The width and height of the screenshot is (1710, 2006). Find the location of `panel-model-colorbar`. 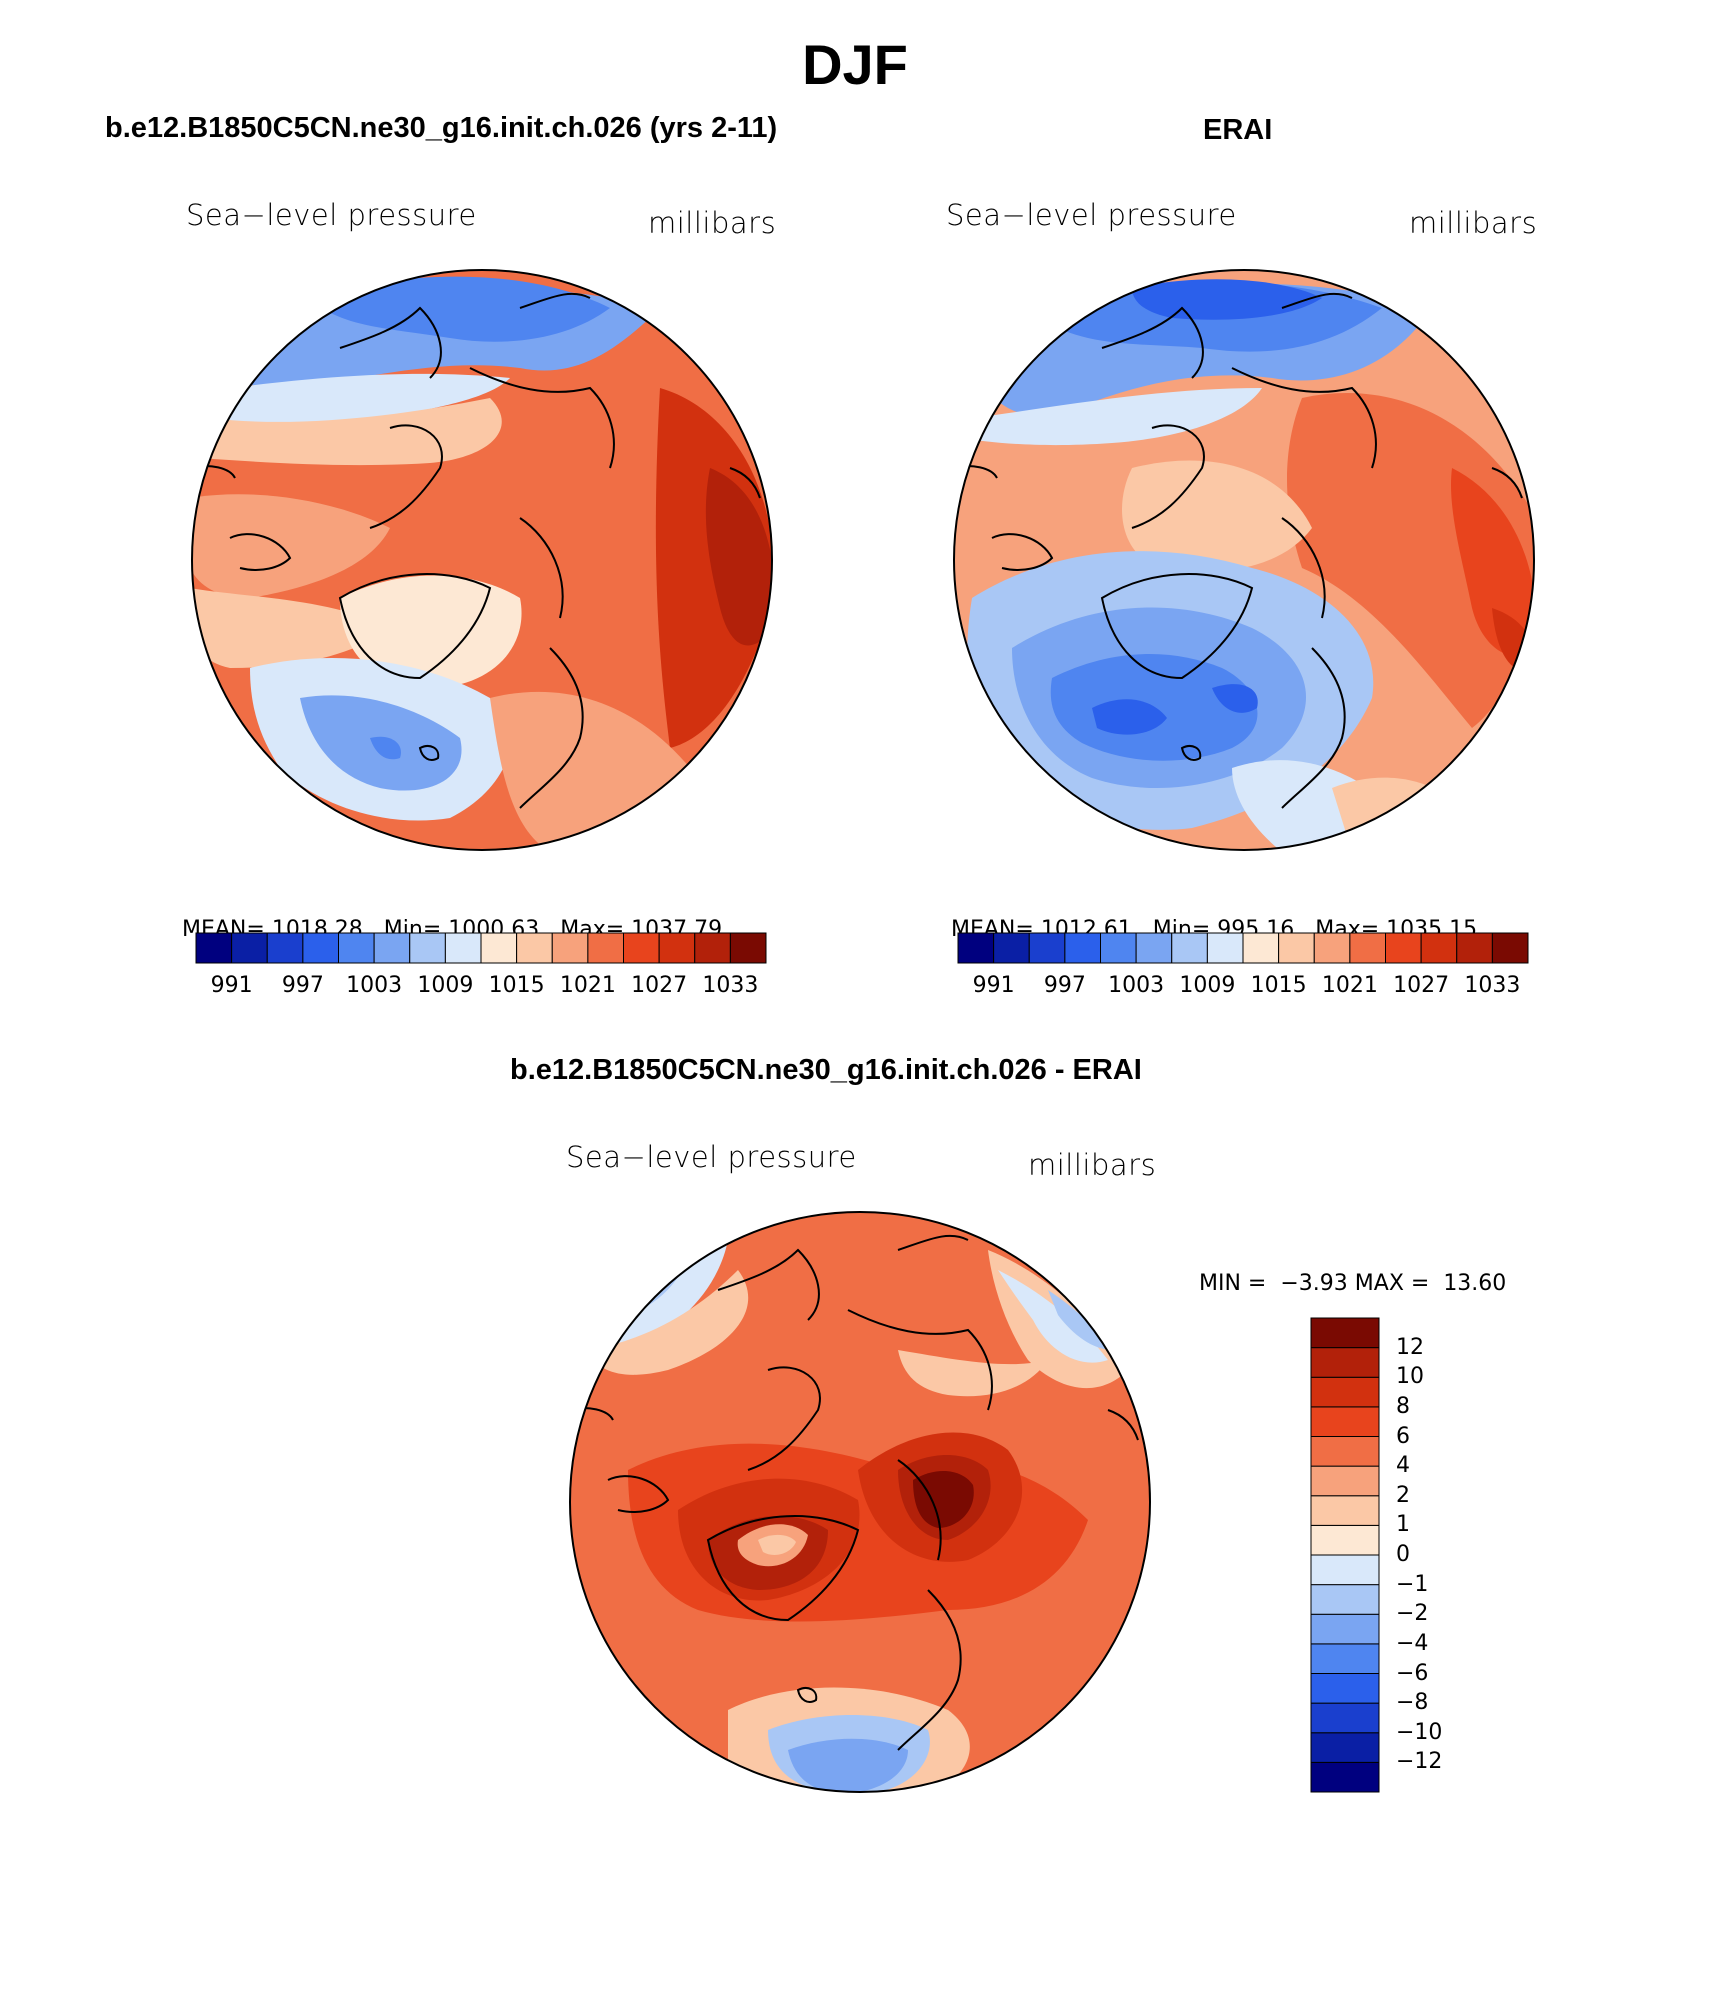

panel-model-colorbar is located at coordinates (481, 948).